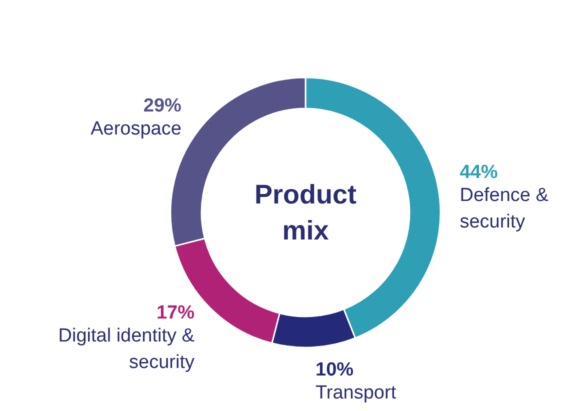 This screenshot has width=585, height=411. Describe the element at coordinates (305, 213) in the screenshot. I see `text: Product mix` at that location.